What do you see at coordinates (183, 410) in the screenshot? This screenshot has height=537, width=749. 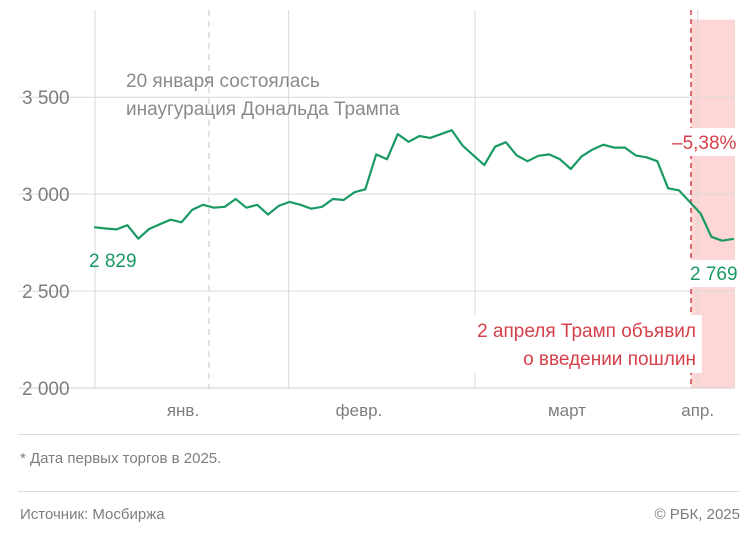 I see `x-tick-label: янв.` at bounding box center [183, 410].